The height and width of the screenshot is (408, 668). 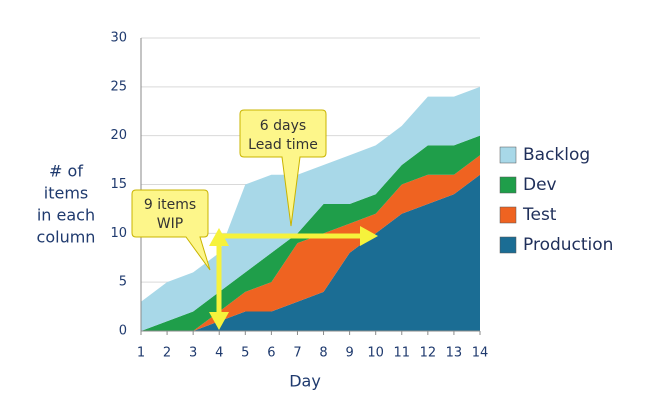 What do you see at coordinates (568, 245) in the screenshot?
I see `legend-label: Production` at bounding box center [568, 245].